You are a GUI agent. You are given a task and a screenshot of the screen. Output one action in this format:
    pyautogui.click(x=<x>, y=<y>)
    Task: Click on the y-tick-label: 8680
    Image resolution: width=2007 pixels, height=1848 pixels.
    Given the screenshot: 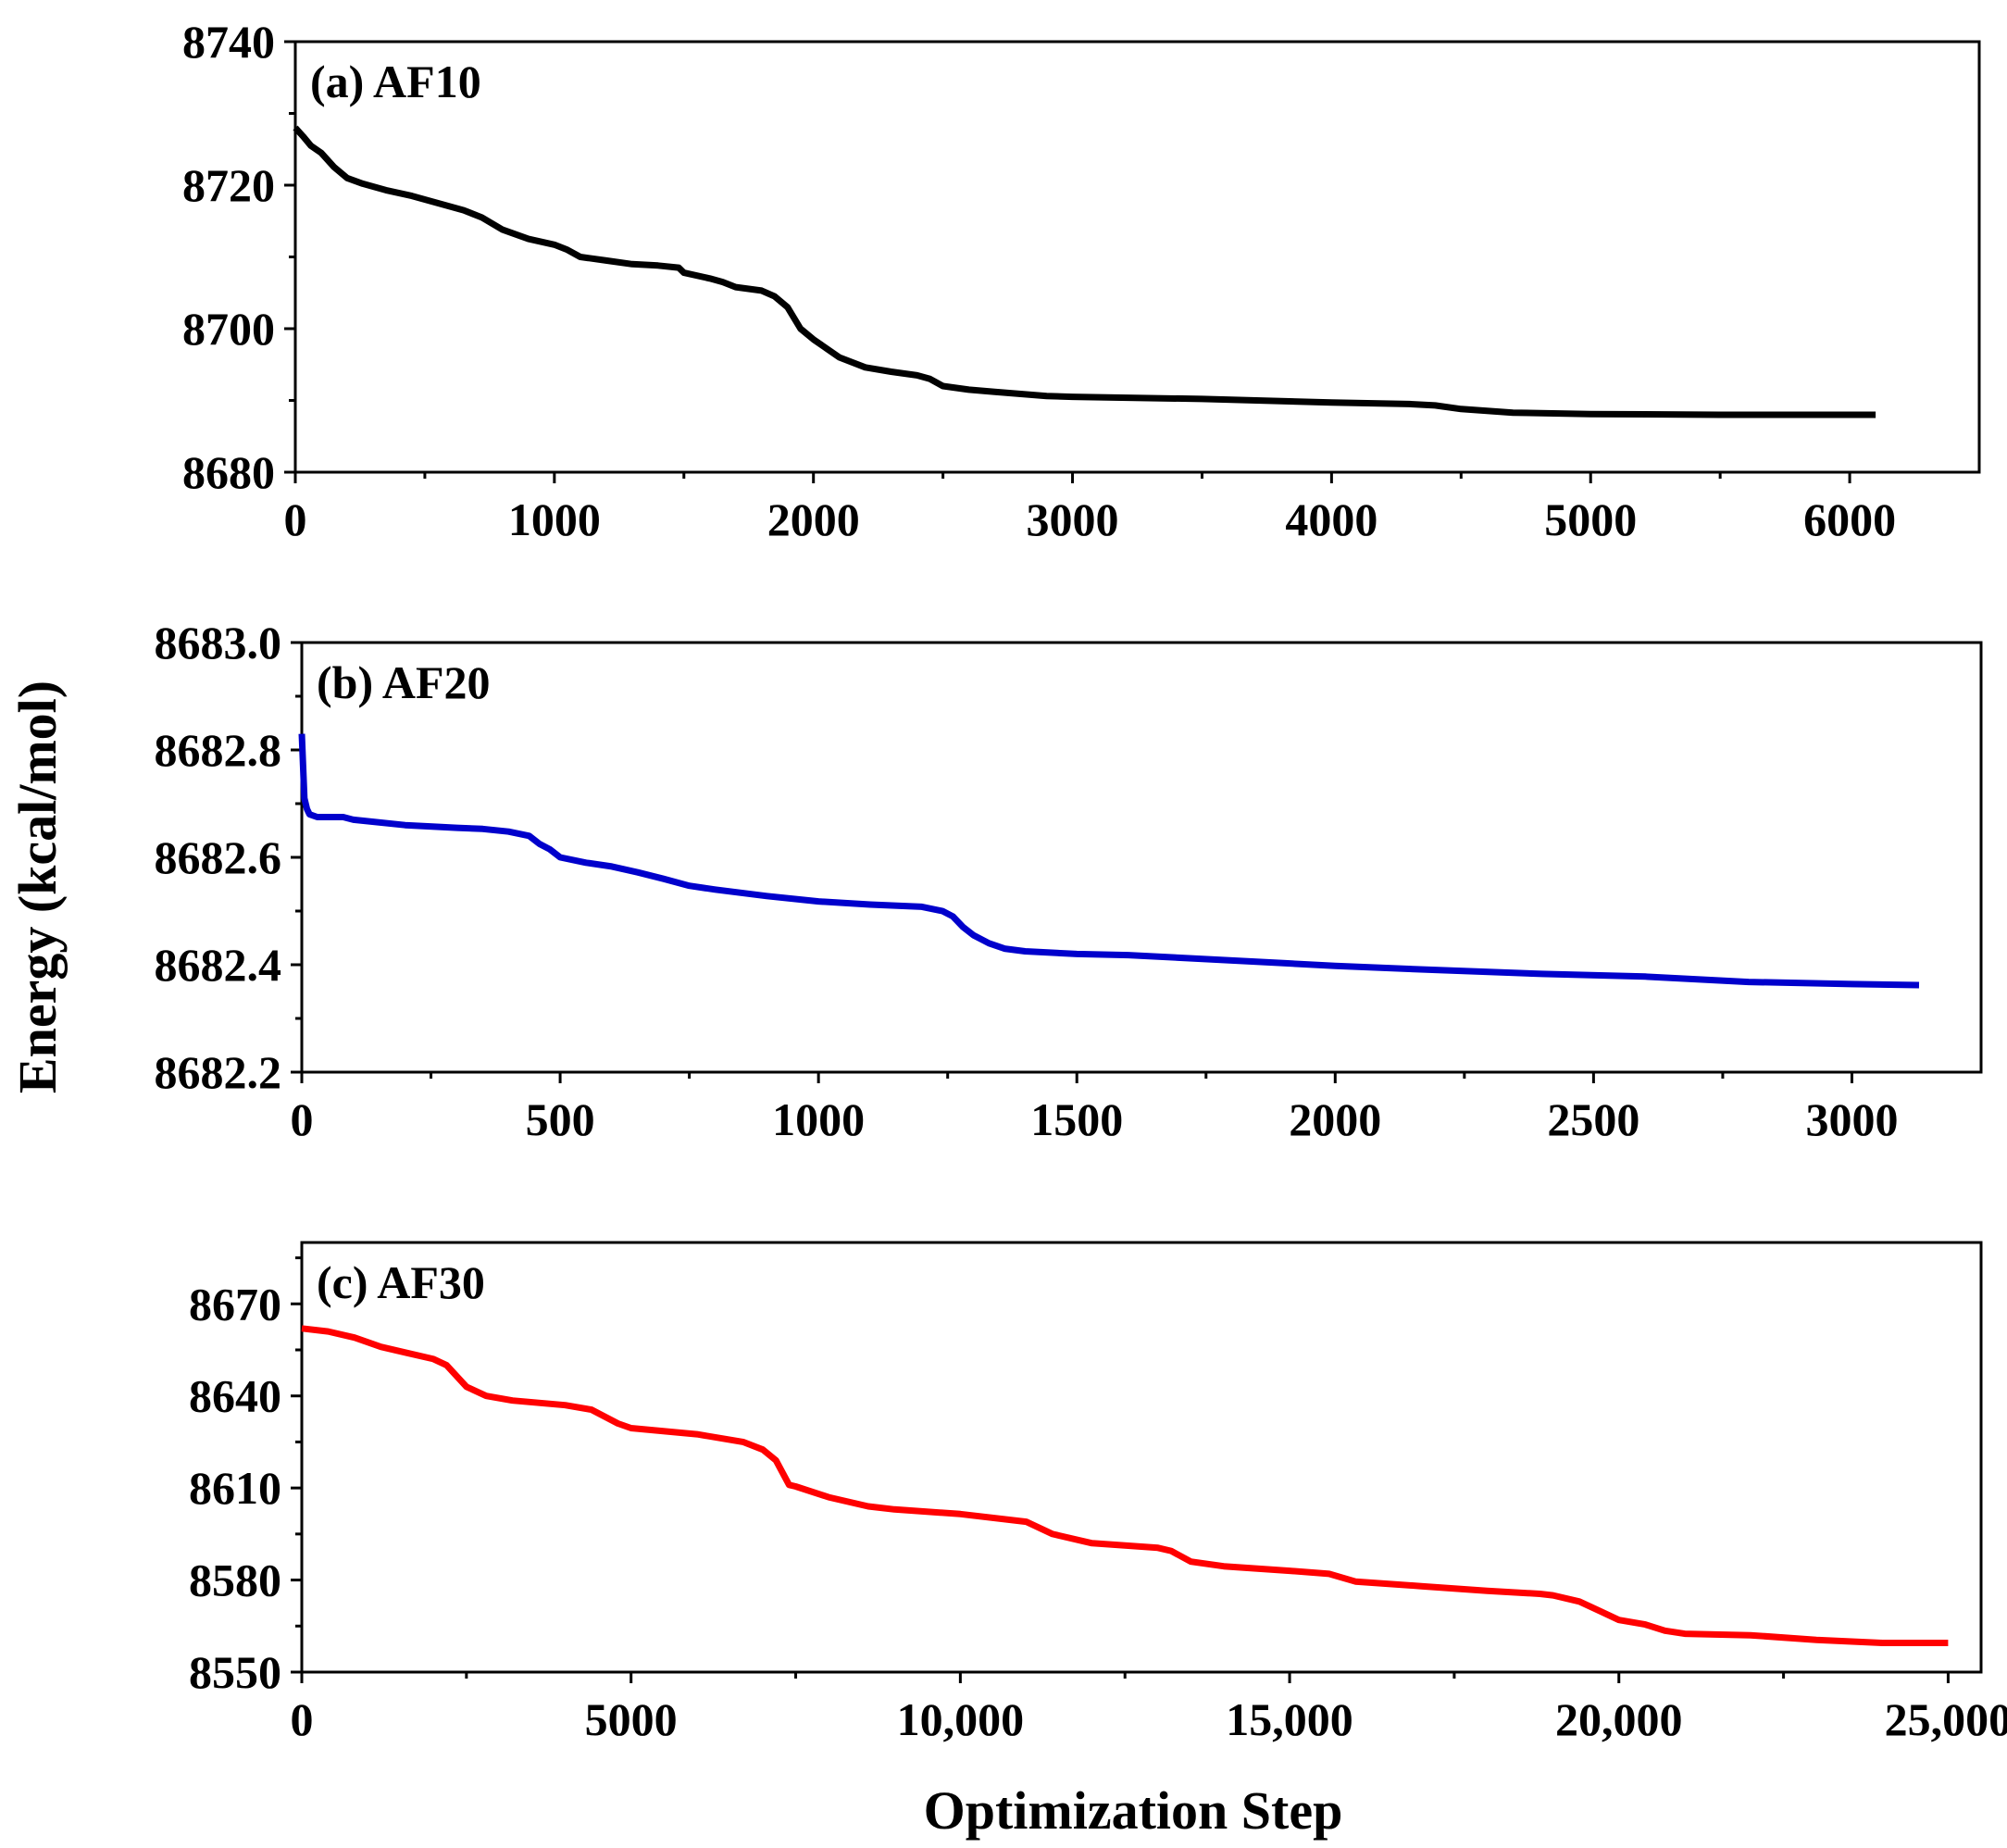 What is the action you would take?
    pyautogui.click(x=228, y=472)
    